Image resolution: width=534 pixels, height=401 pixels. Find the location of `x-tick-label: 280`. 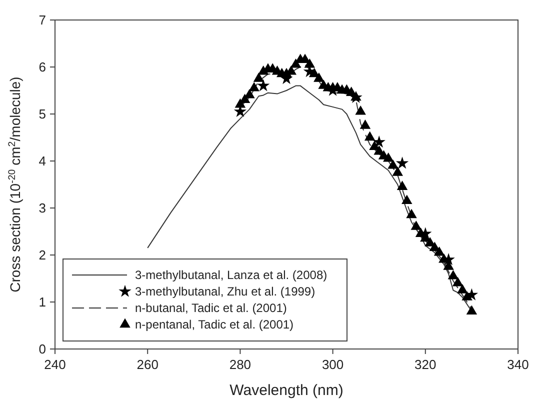

x-tick-label: 280 is located at coordinates (240, 364).